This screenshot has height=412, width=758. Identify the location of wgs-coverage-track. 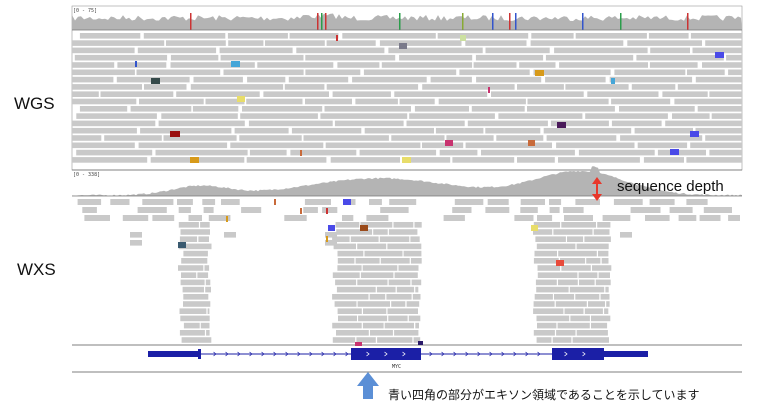
(407, 21).